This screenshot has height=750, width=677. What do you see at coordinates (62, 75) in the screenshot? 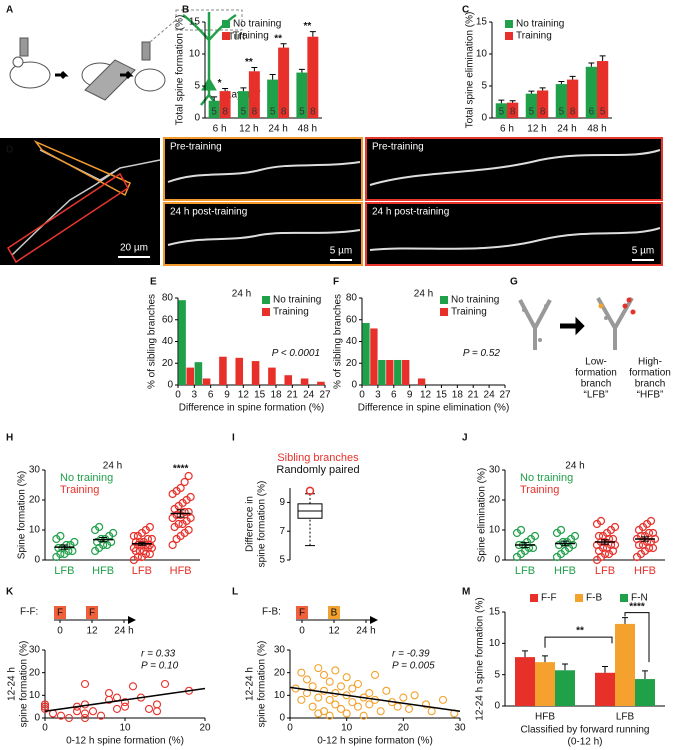
I see `arrow` at bounding box center [62, 75].